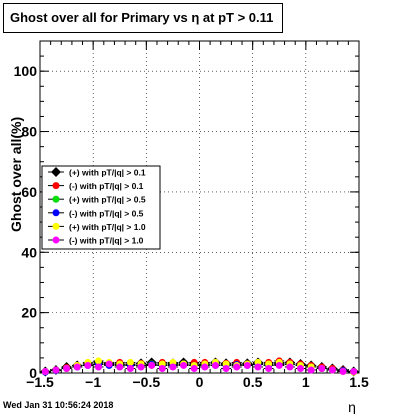 The height and width of the screenshot is (414, 400). What do you see at coordinates (40, 382) in the screenshot?
I see `x-tick-label: −1.5` at bounding box center [40, 382].